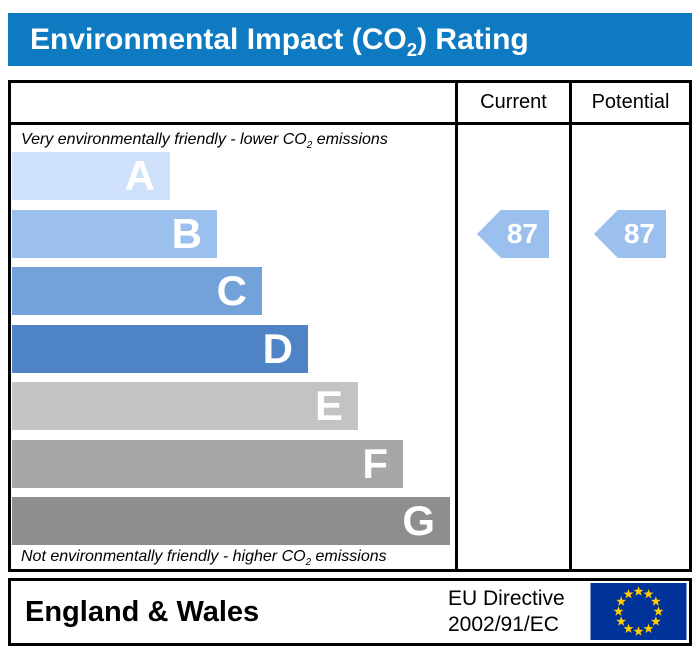 The height and width of the screenshot is (652, 700). I want to click on current-rating-value: 87, so click(522, 233).